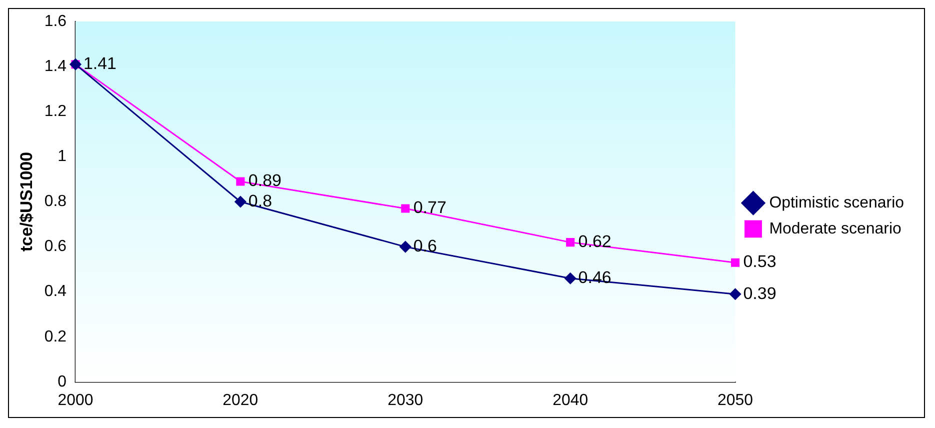  What do you see at coordinates (265, 180) in the screenshot?
I see `data-label: 0.89` at bounding box center [265, 180].